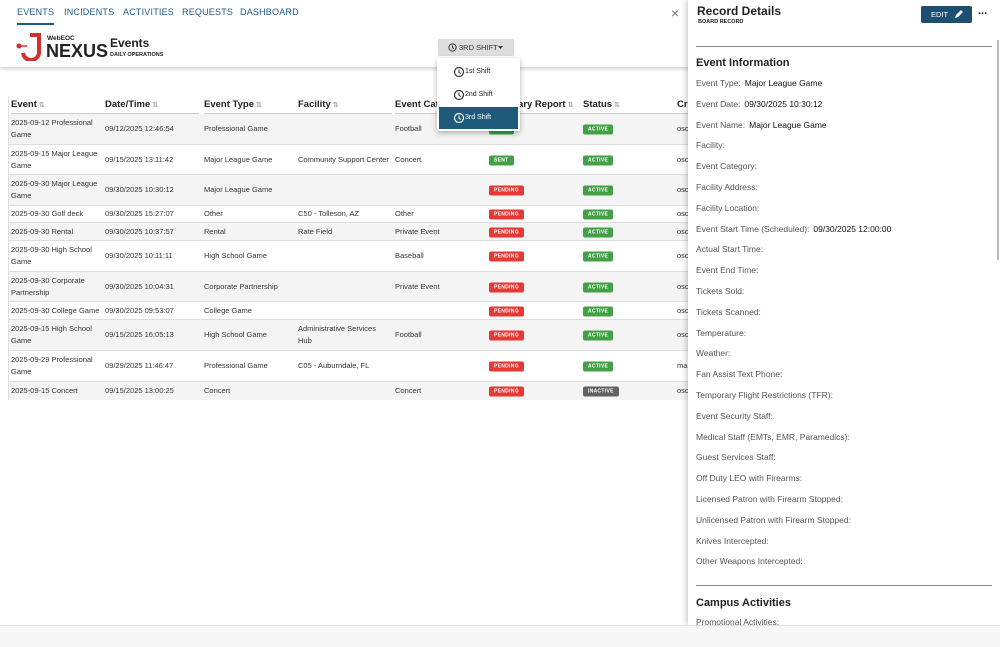 The height and width of the screenshot is (647, 1000). Describe the element at coordinates (478, 95) in the screenshot. I see `shift-option: 2nd Shift` at that location.